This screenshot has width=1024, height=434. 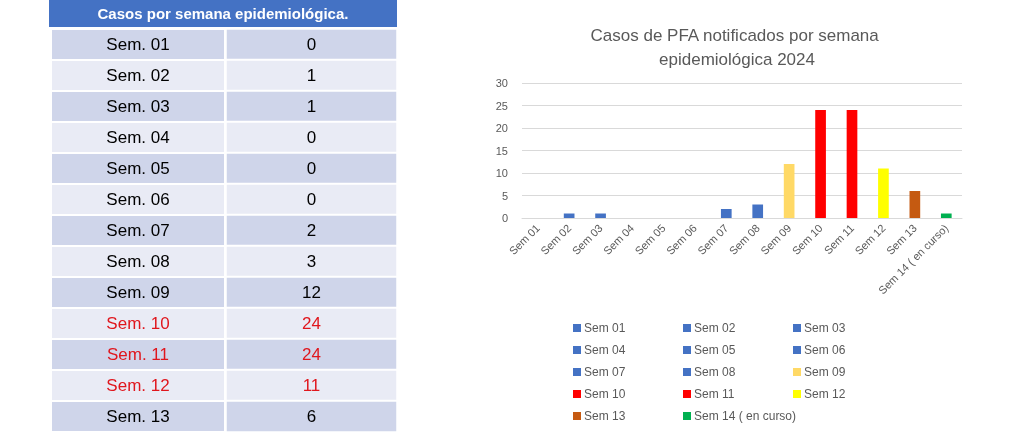 I want to click on data-label: 11, so click(x=311, y=385).